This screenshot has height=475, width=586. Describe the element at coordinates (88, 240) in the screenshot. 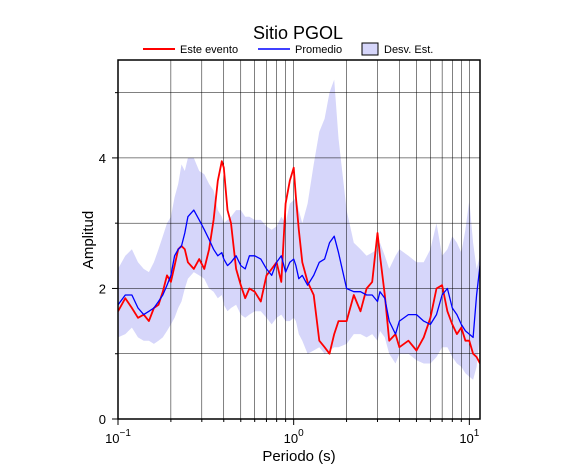

I see `y-axis-label: Amplitud` at that location.